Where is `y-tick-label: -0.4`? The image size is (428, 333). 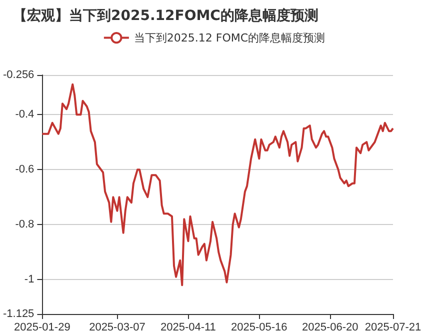
y-tick-label: -0.4 is located at coordinates (24, 114).